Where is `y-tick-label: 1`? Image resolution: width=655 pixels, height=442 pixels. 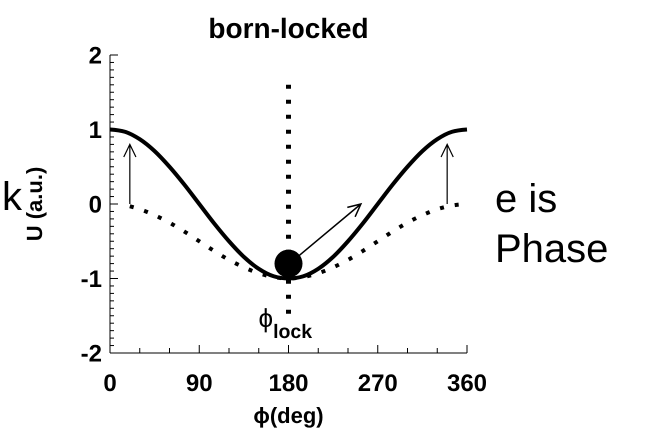
y-tick-label: 1 is located at coordinates (95, 130).